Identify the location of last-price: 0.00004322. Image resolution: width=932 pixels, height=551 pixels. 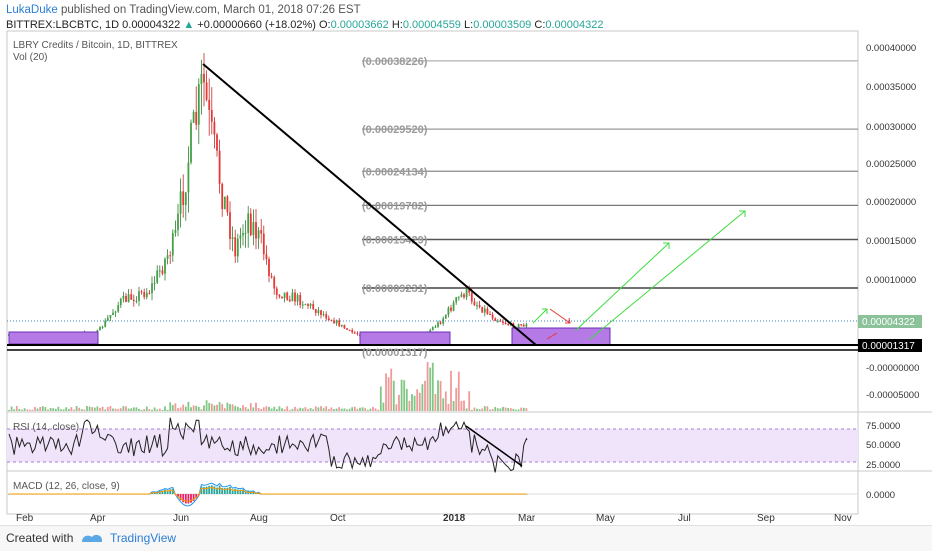
(151, 25).